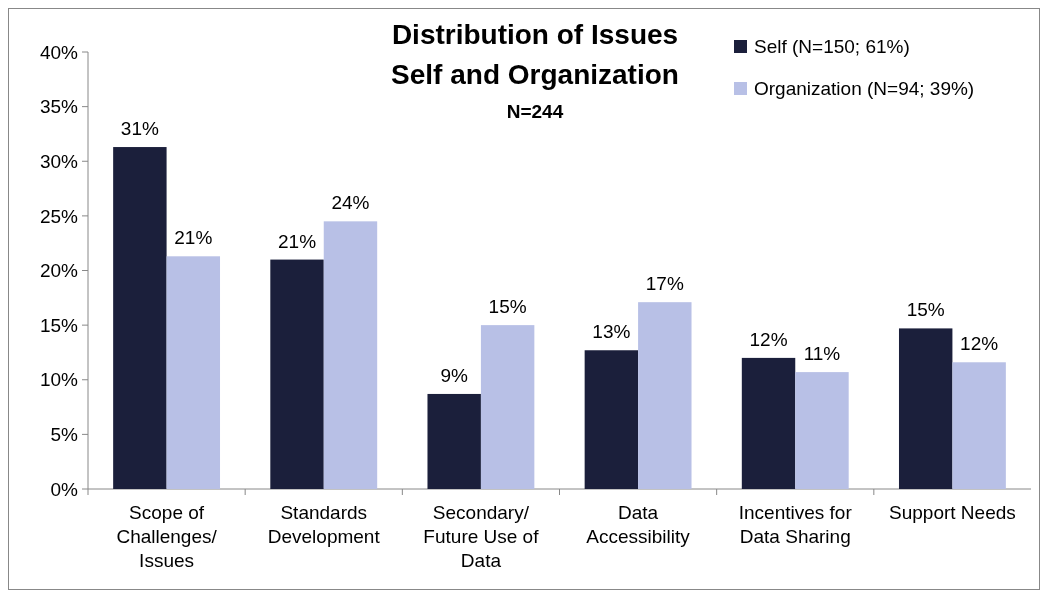 This screenshot has height=597, width=1047. What do you see at coordinates (638, 524) in the screenshot?
I see `x-tick-label: Data Accessibility` at bounding box center [638, 524].